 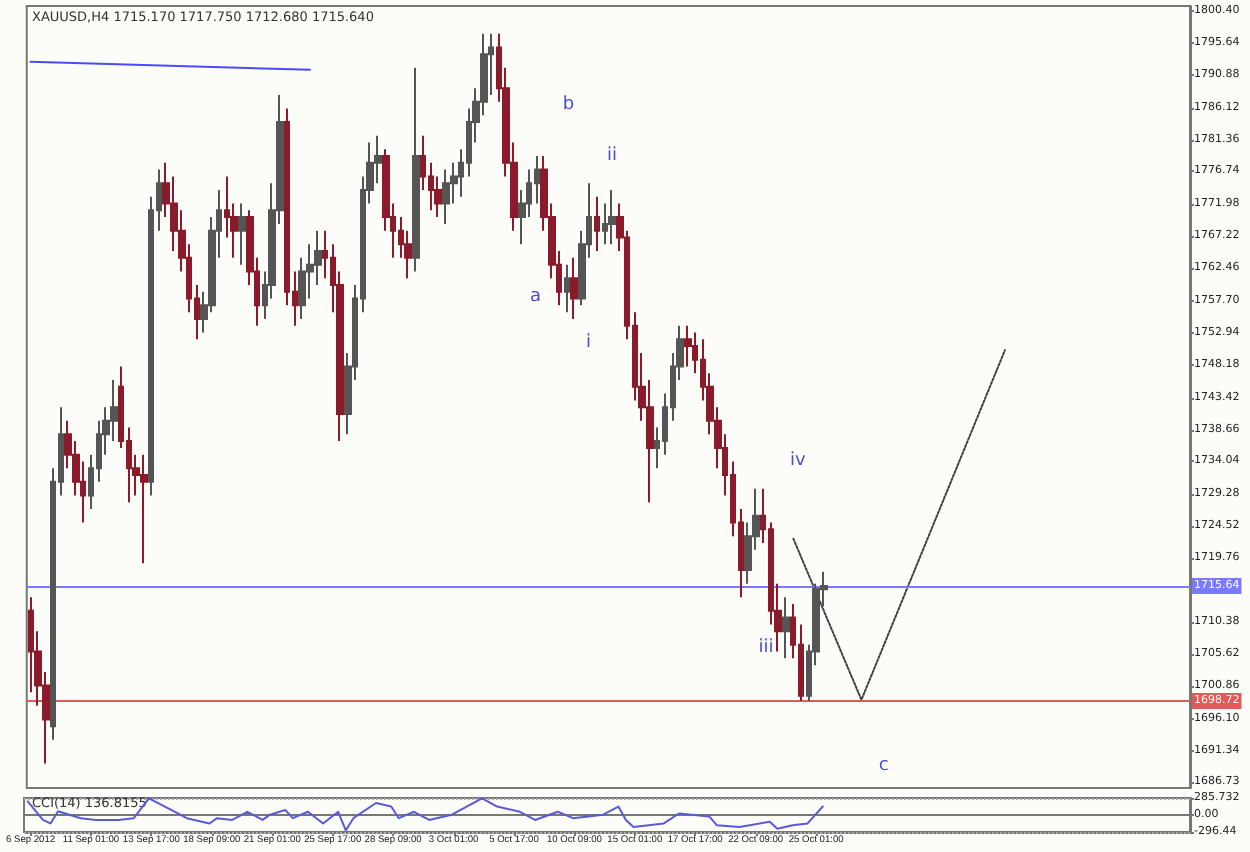 I want to click on annotation: c, so click(x=883, y=765).